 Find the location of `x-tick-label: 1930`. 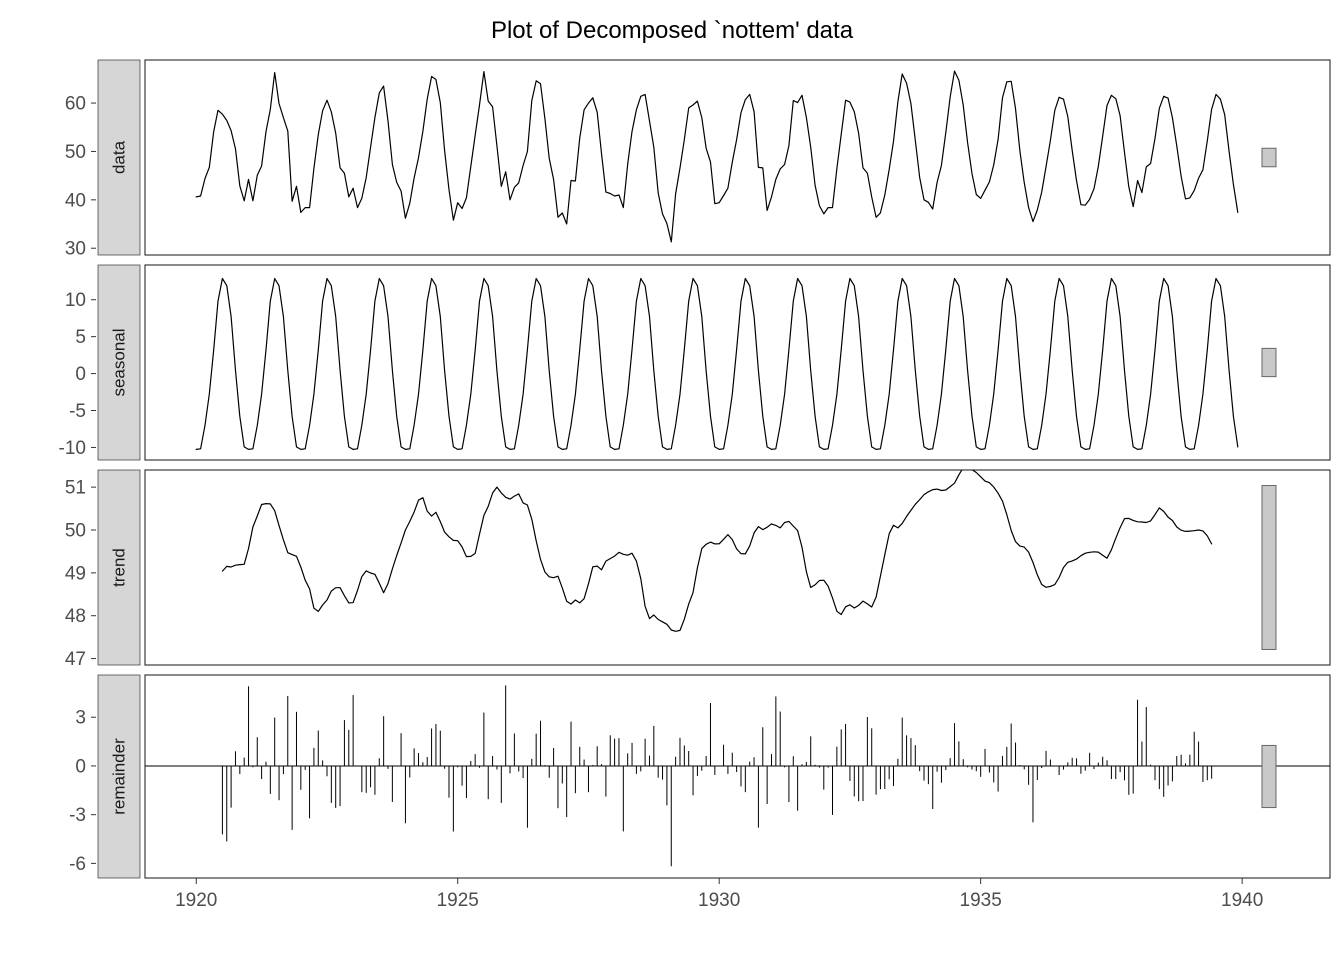

x-tick-label: 1930 is located at coordinates (719, 900).